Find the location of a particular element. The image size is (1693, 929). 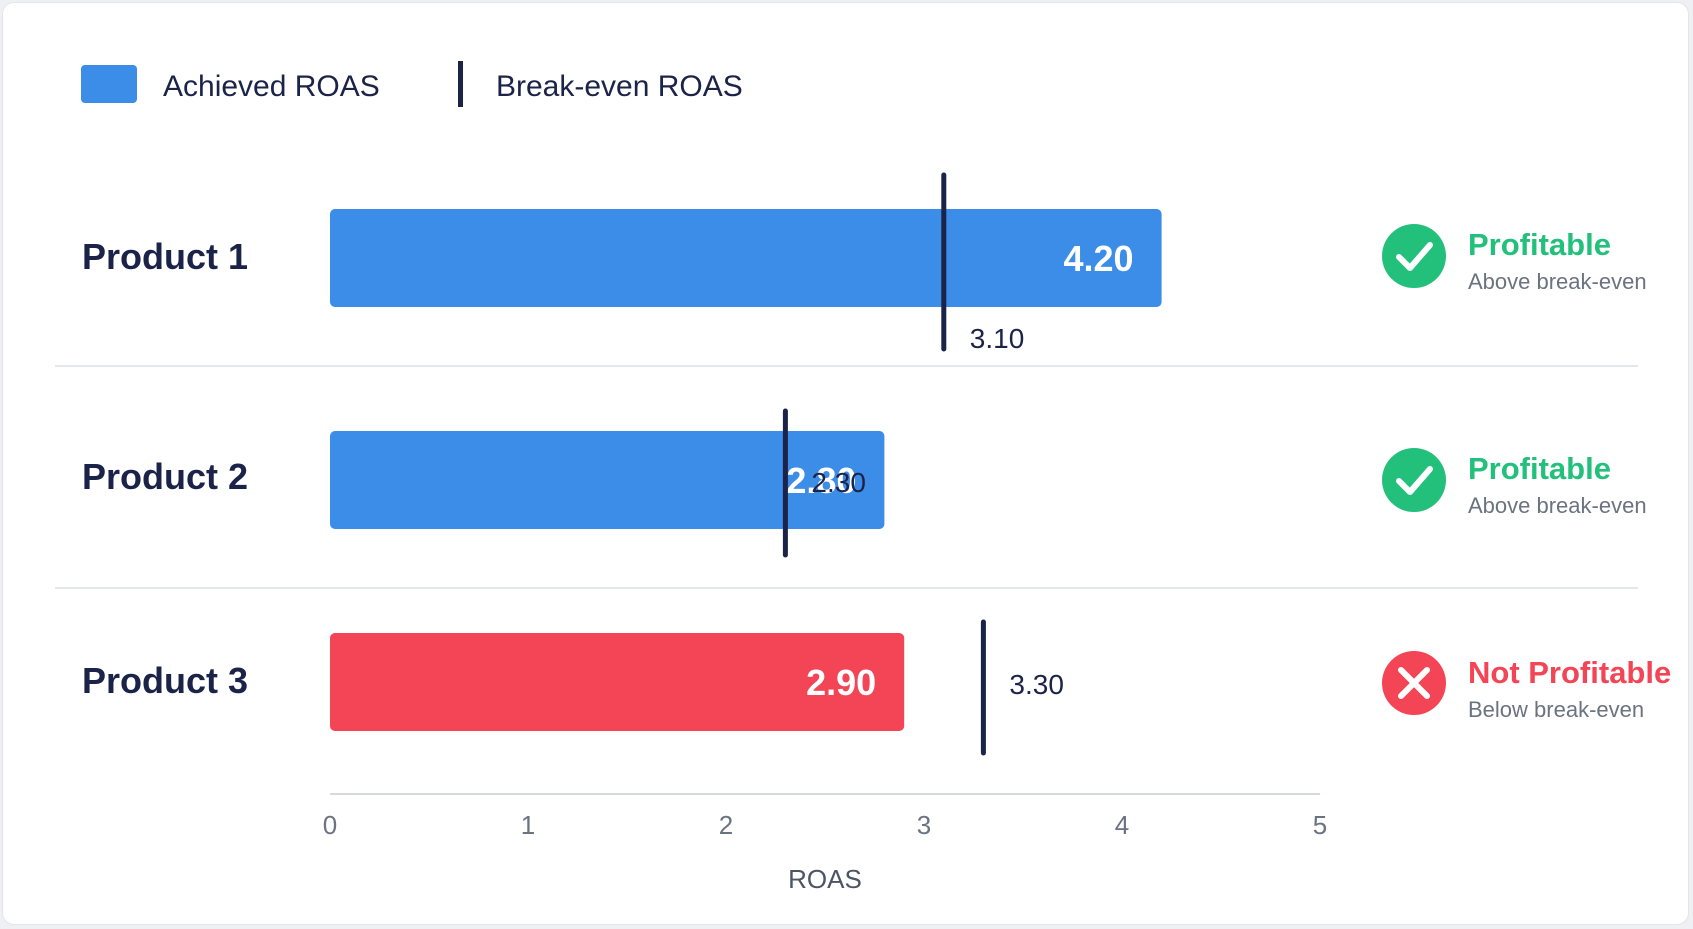

status-row: Not Profitable Below break-even is located at coordinates (1526, 686).